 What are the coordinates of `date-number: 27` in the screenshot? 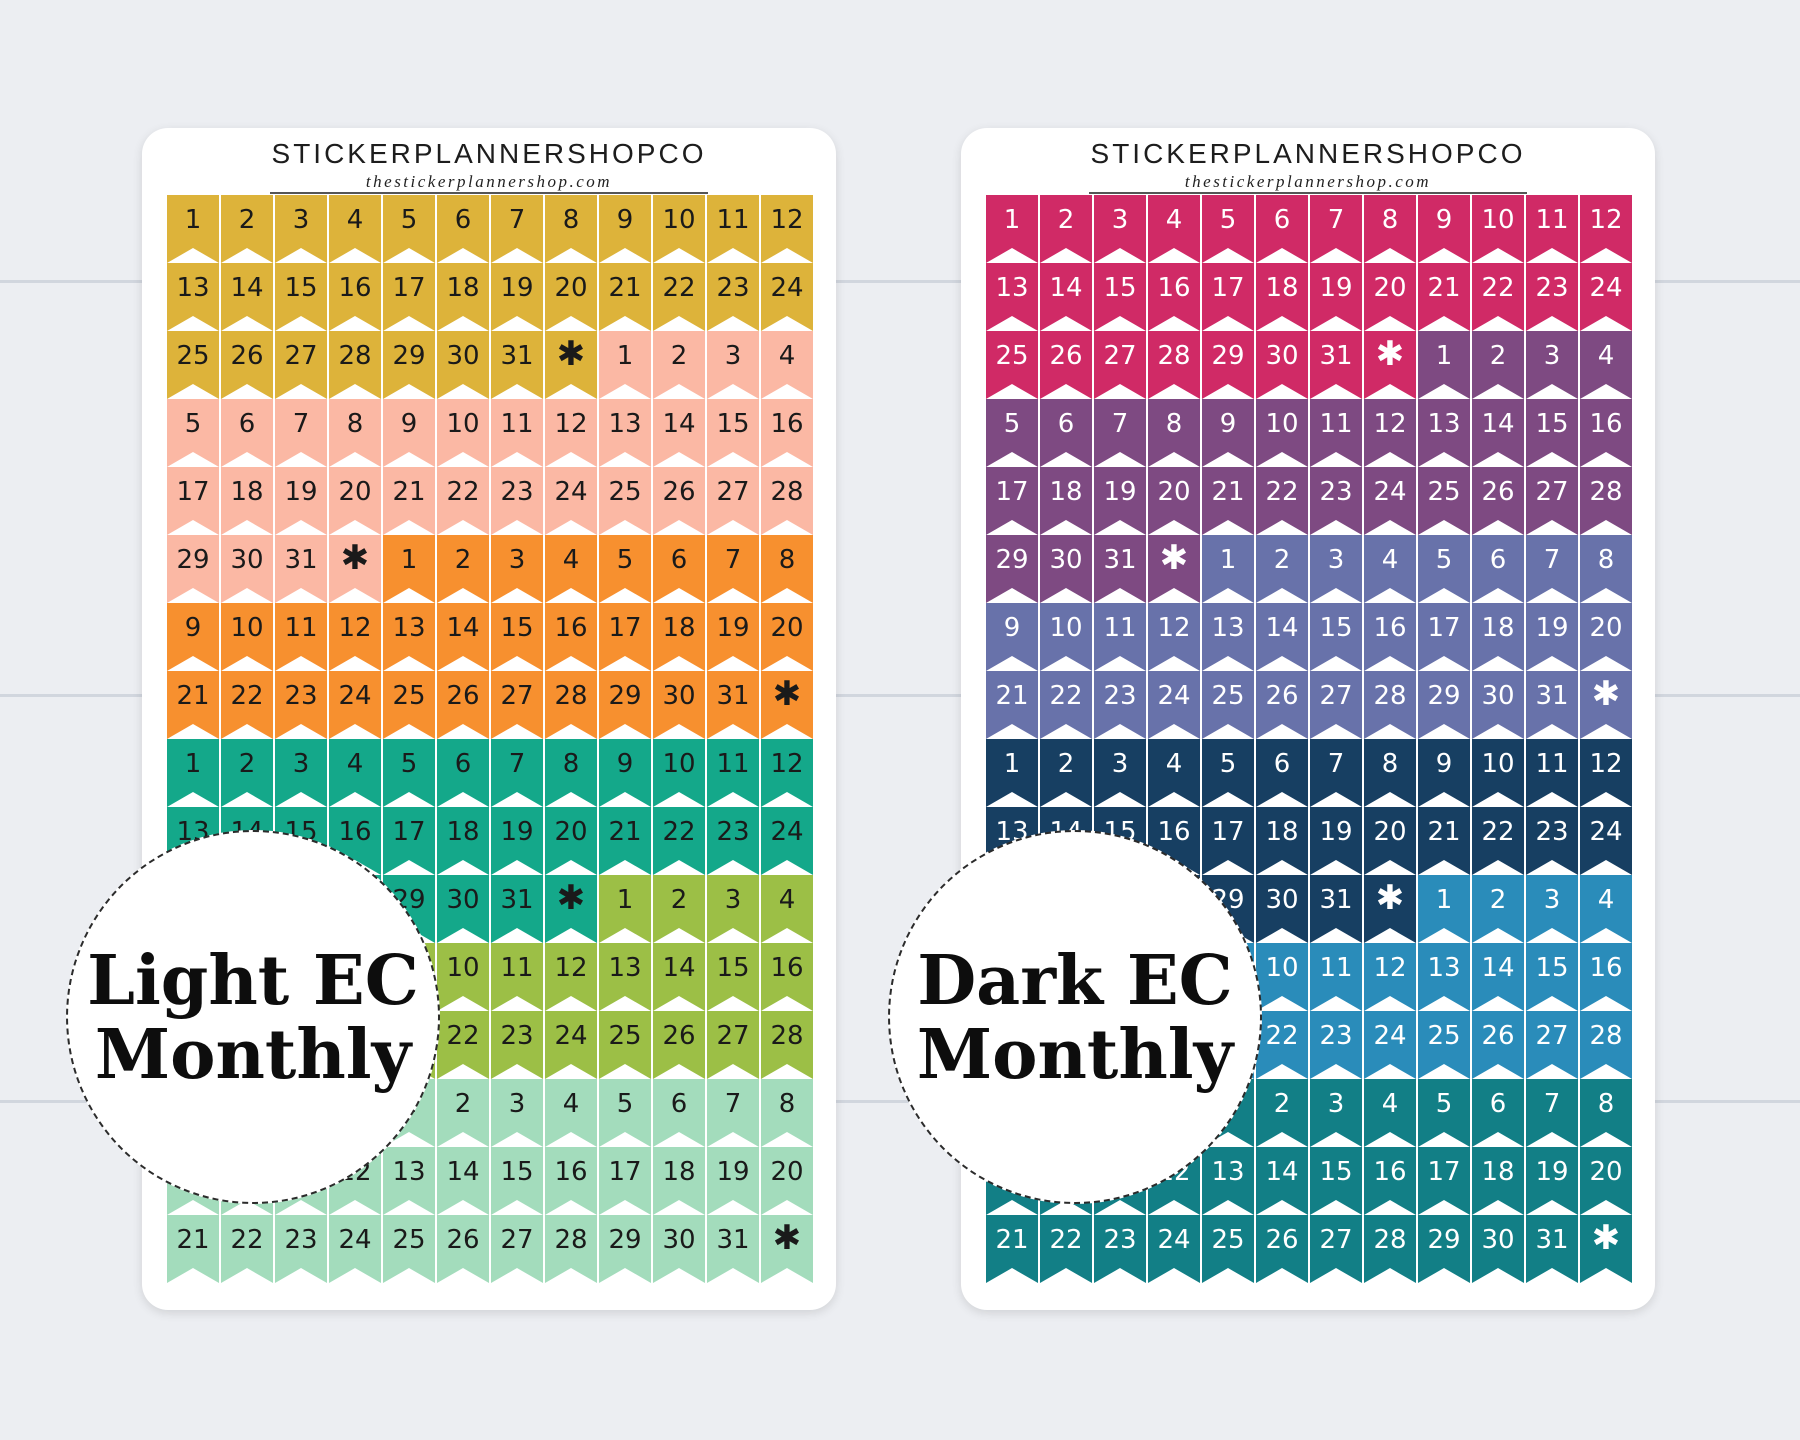 It's located at (1120, 356).